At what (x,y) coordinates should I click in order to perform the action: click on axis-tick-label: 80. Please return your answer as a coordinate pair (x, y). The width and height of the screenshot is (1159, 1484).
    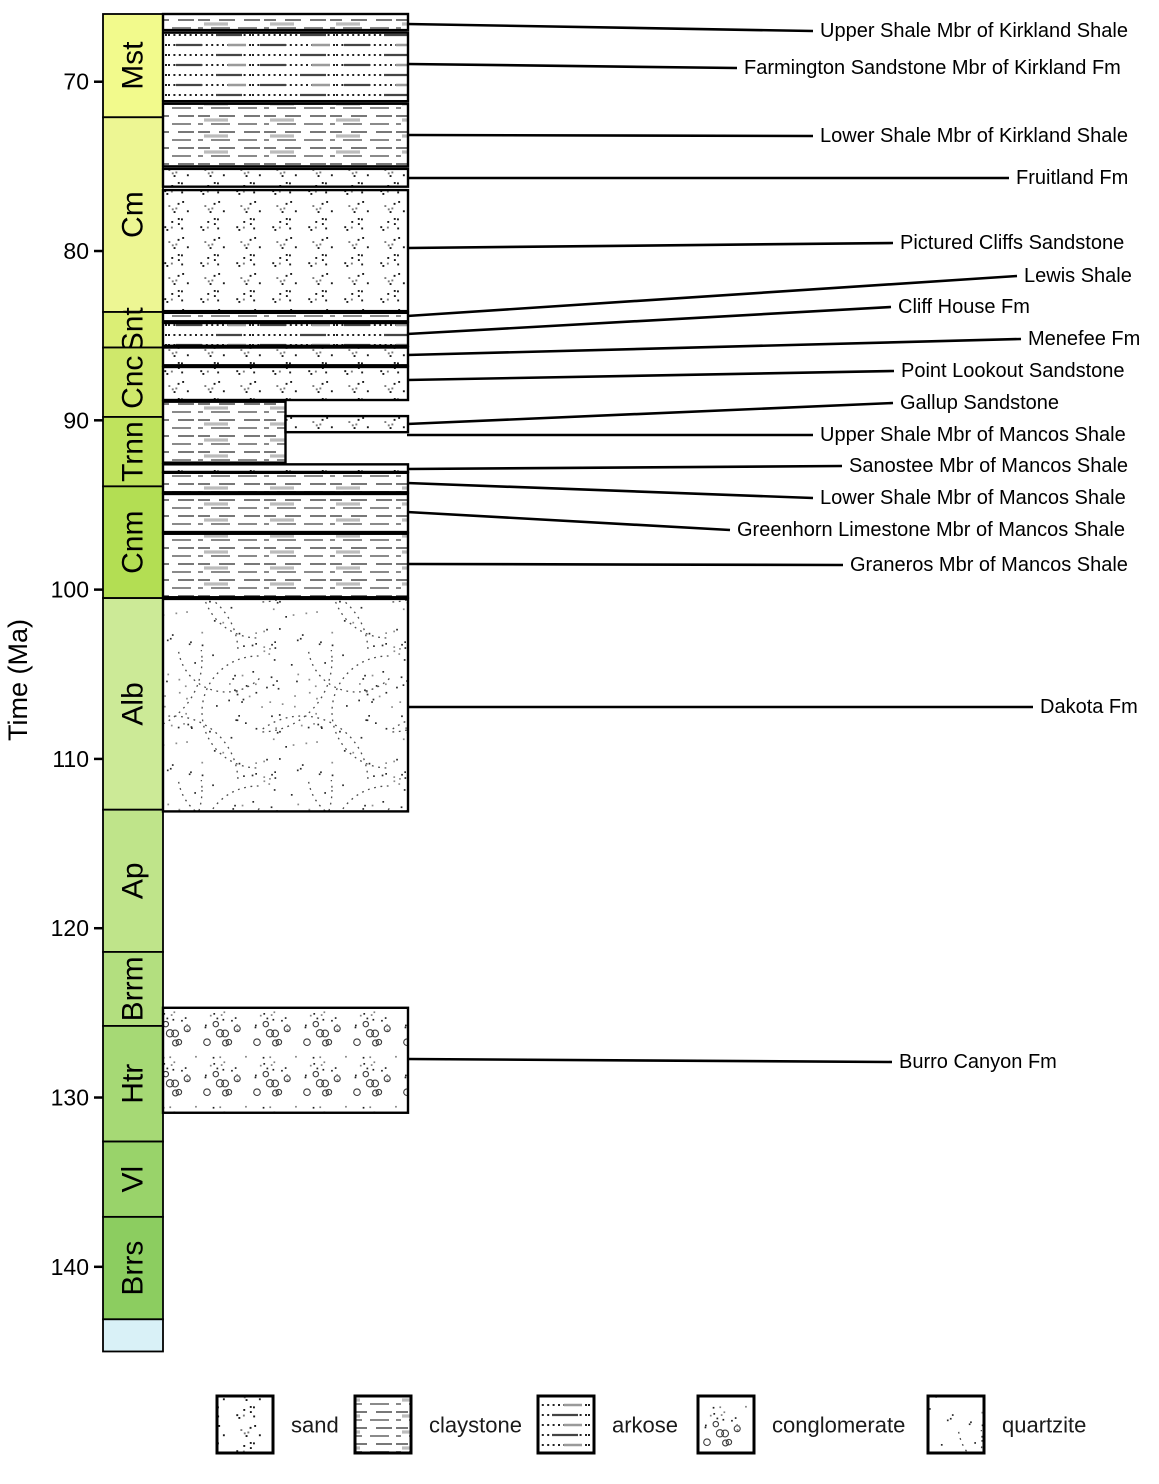
    Looking at the image, I should click on (76, 251).